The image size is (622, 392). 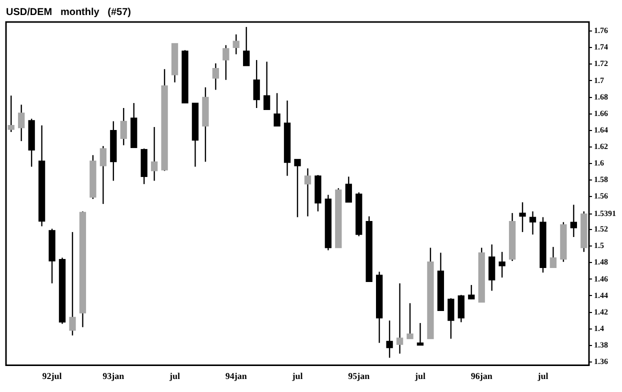 I want to click on y-tick-label: 1.74, so click(x=601, y=47).